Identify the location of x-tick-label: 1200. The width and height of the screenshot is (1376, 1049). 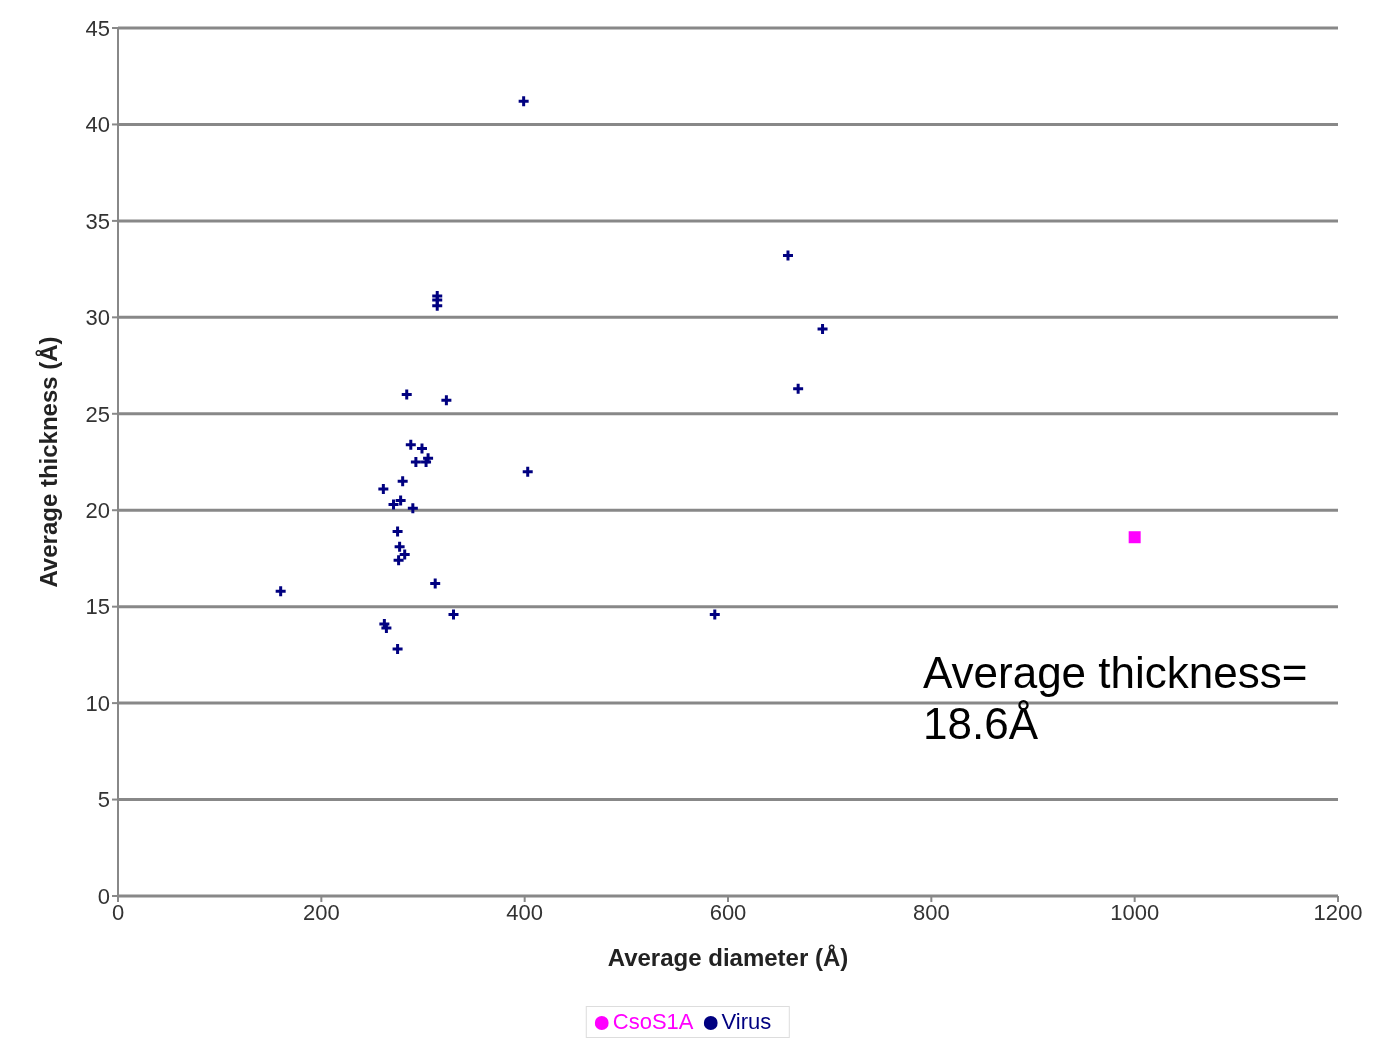
(1338, 912).